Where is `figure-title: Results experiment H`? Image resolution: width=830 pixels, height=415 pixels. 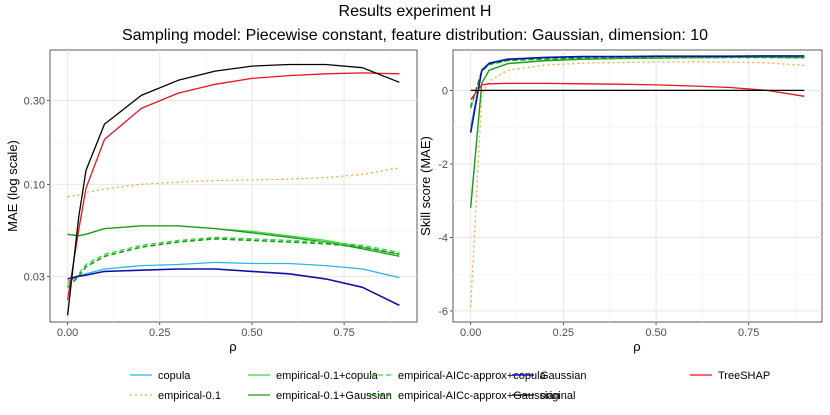
figure-title: Results experiment H is located at coordinates (415, 11).